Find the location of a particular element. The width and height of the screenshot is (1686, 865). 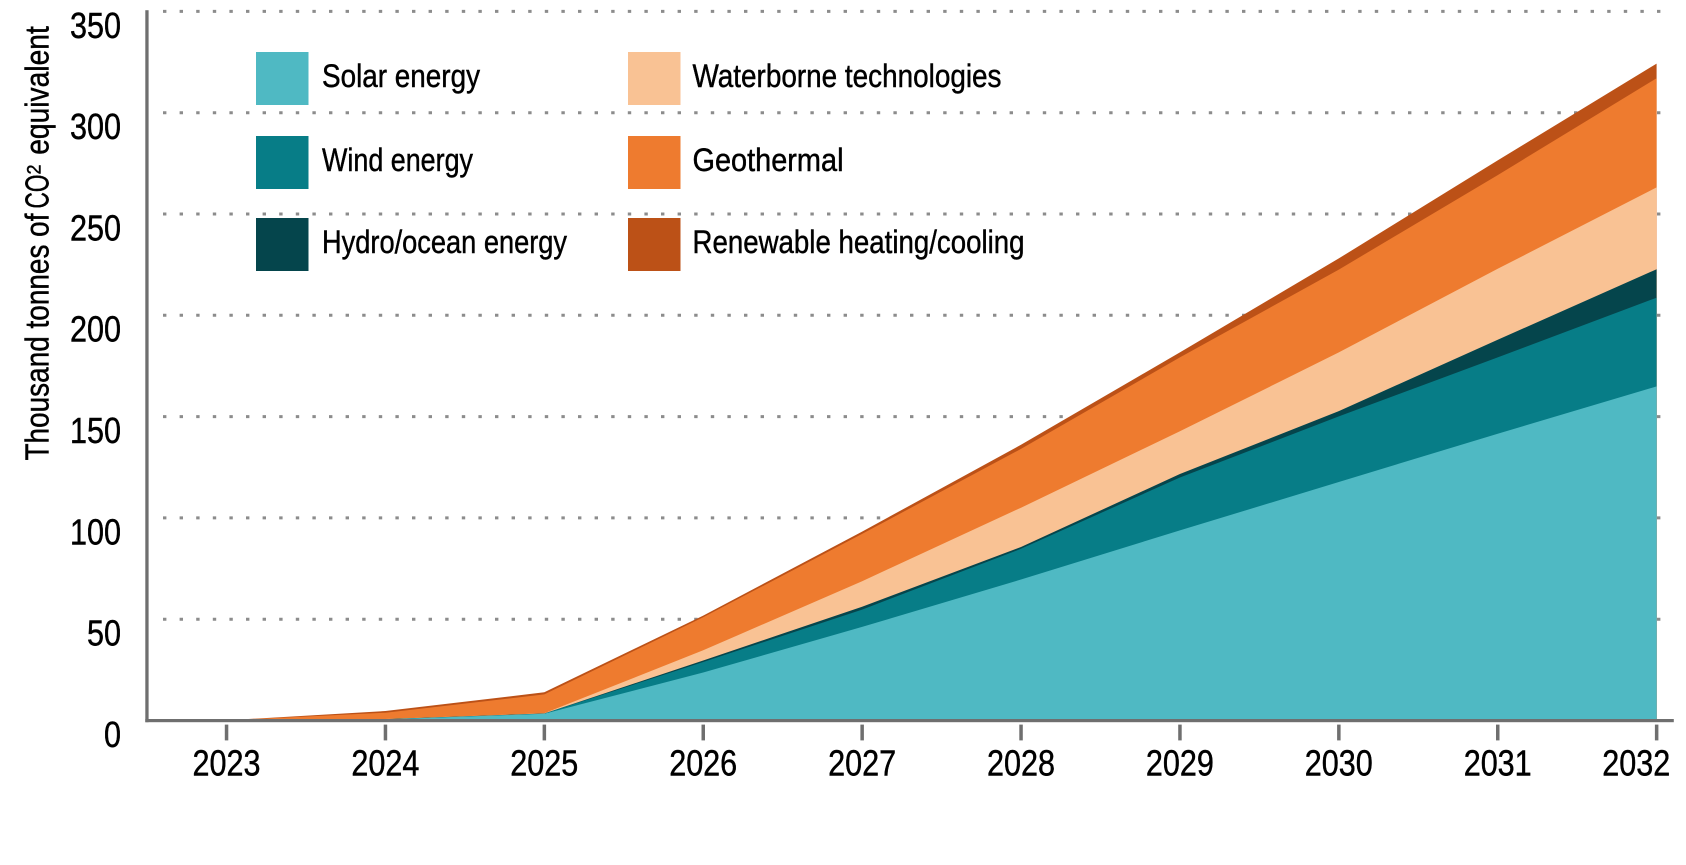

svg-text: 2027 is located at coordinates (862, 763).